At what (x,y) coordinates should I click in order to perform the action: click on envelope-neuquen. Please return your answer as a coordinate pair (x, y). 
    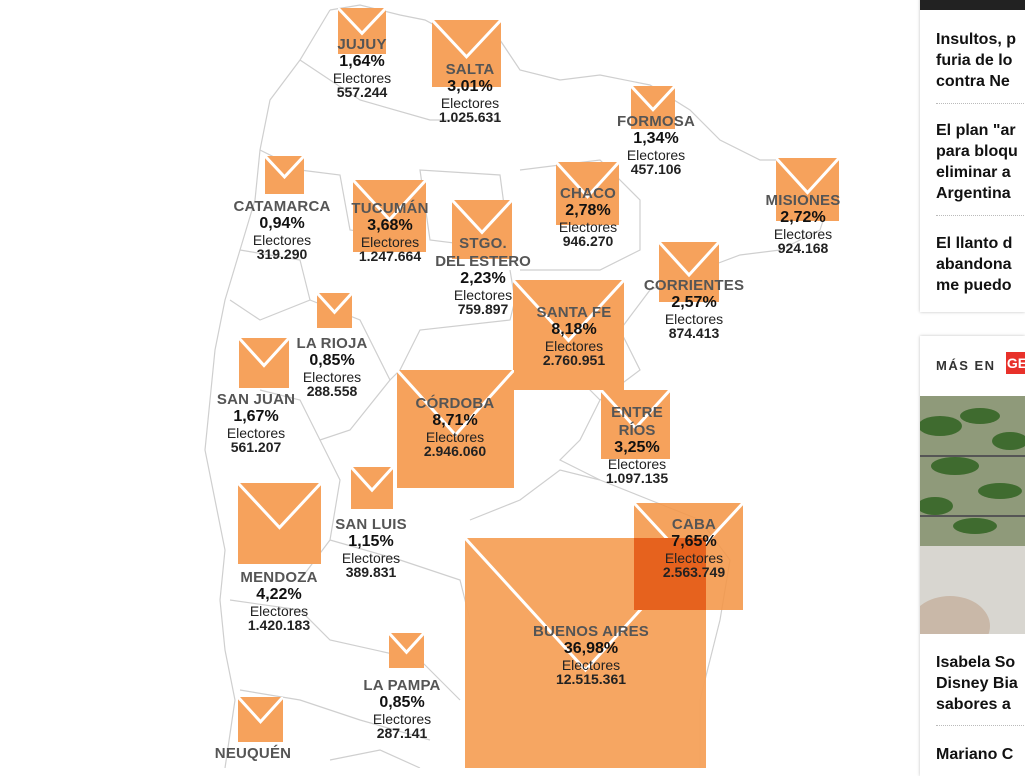
    Looking at the image, I should click on (260, 719).